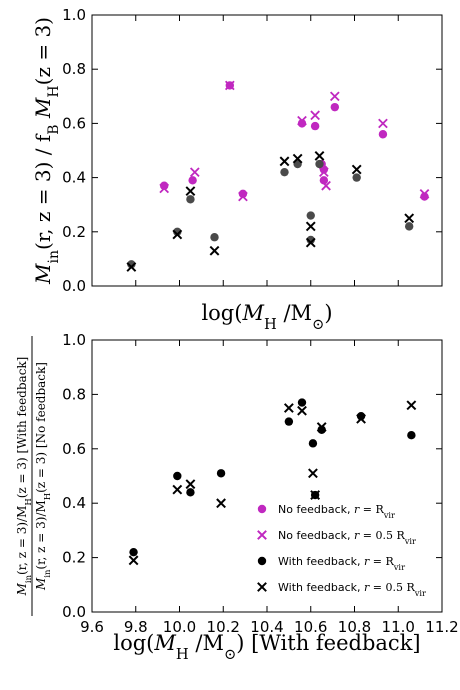 The image size is (460, 690). Describe the element at coordinates (347, 537) in the screenshot. I see `legend-label: No feedback, r = 0.5 Rvir` at that location.